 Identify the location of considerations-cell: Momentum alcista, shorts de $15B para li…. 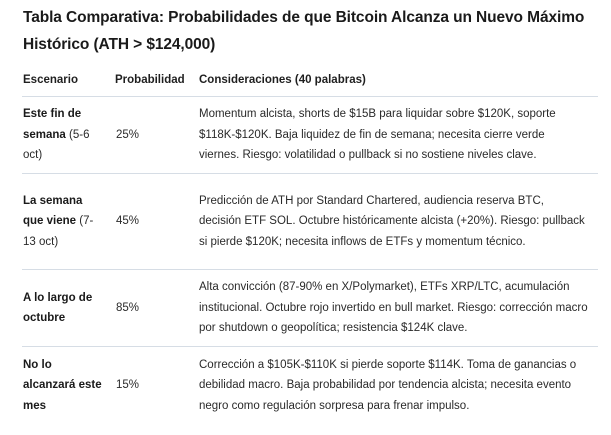
(398, 135).